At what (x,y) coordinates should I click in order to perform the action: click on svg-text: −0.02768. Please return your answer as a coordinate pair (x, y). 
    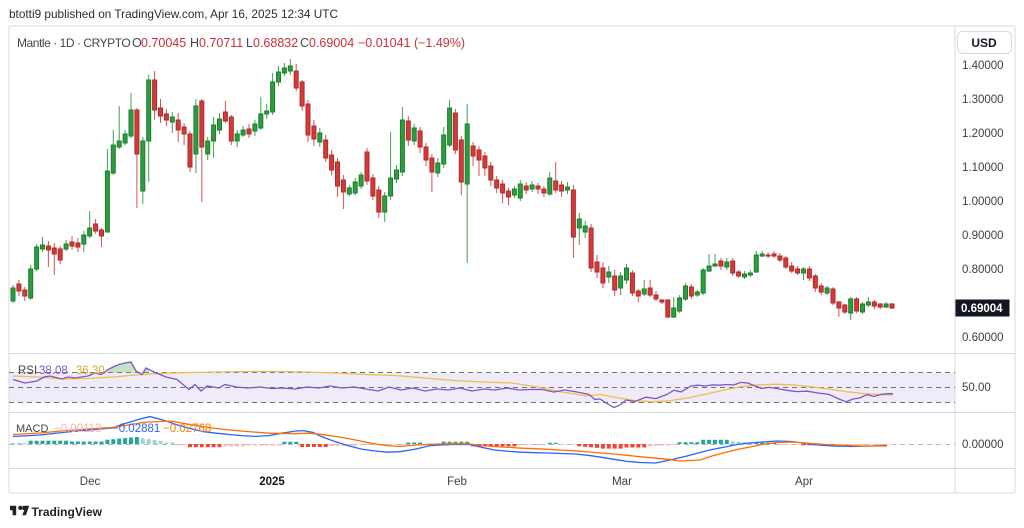
    Looking at the image, I should click on (187, 429).